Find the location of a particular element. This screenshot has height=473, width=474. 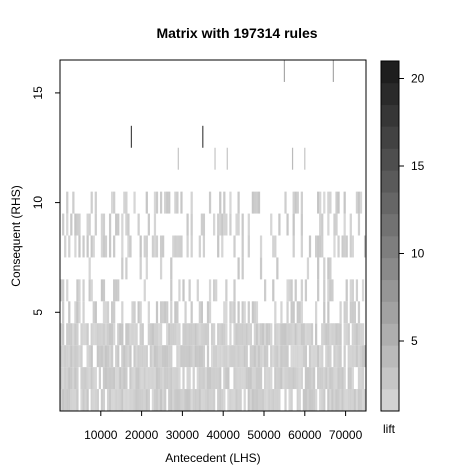

matrix-point is located at coordinates (178, 158).